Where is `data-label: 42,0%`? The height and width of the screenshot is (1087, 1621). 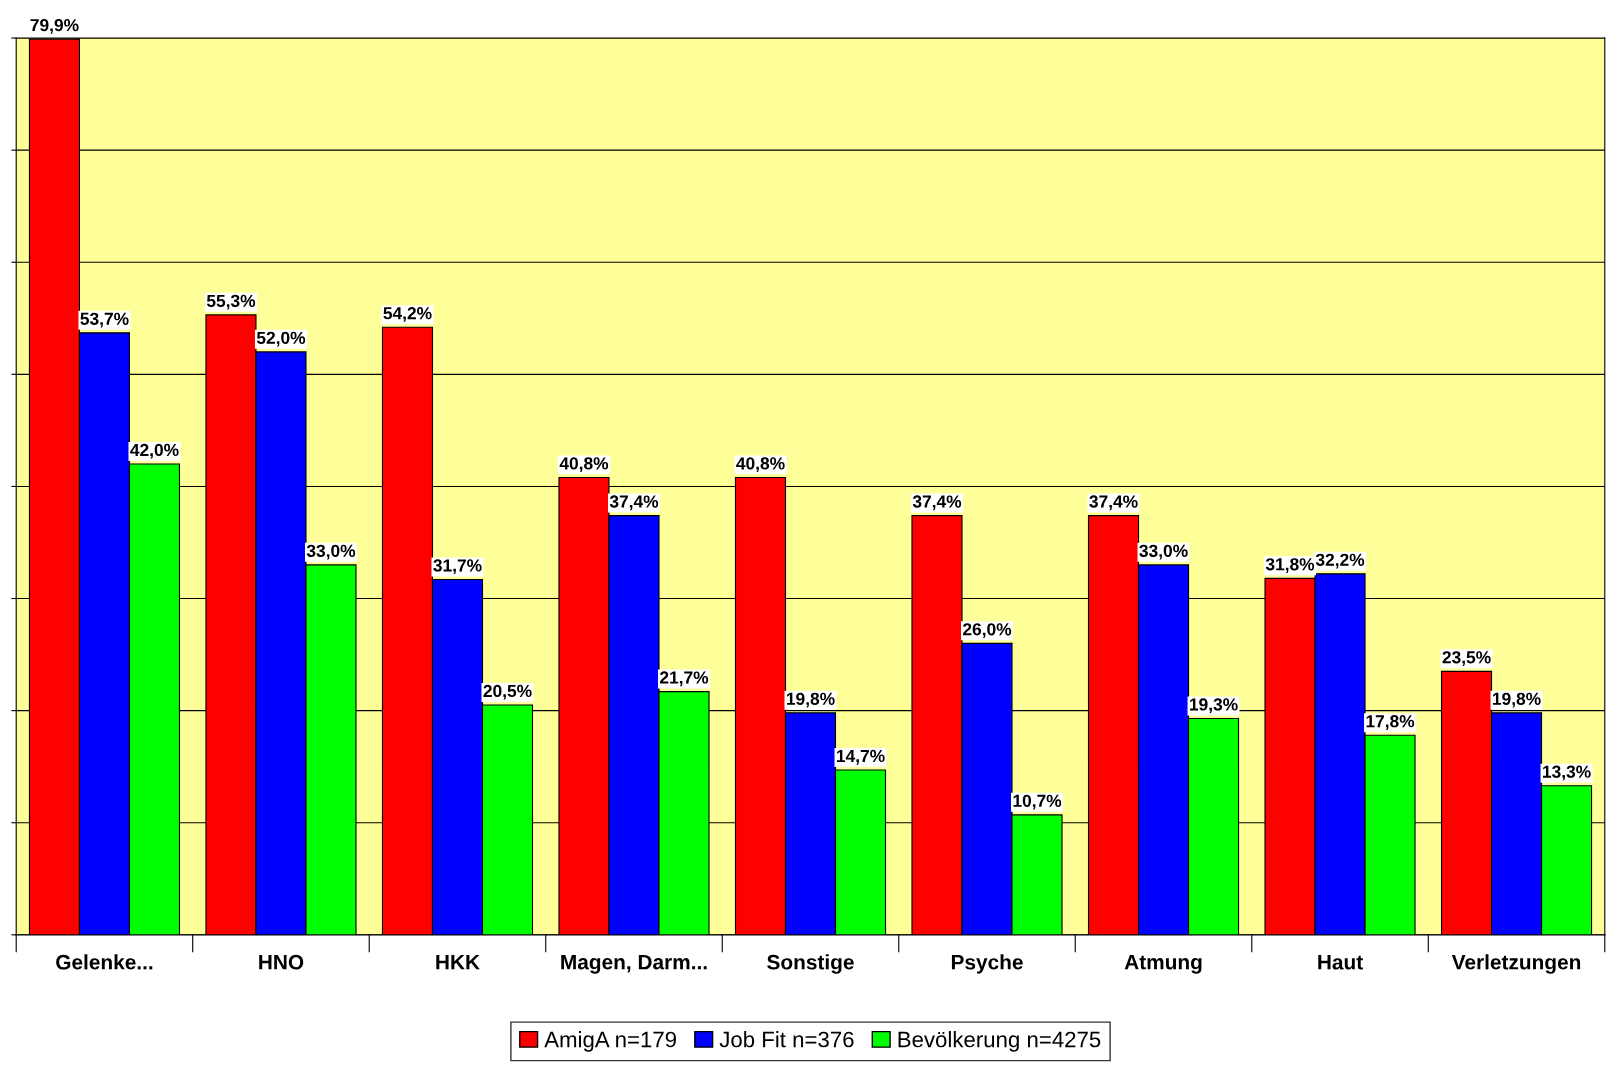 data-label: 42,0% is located at coordinates (154, 451).